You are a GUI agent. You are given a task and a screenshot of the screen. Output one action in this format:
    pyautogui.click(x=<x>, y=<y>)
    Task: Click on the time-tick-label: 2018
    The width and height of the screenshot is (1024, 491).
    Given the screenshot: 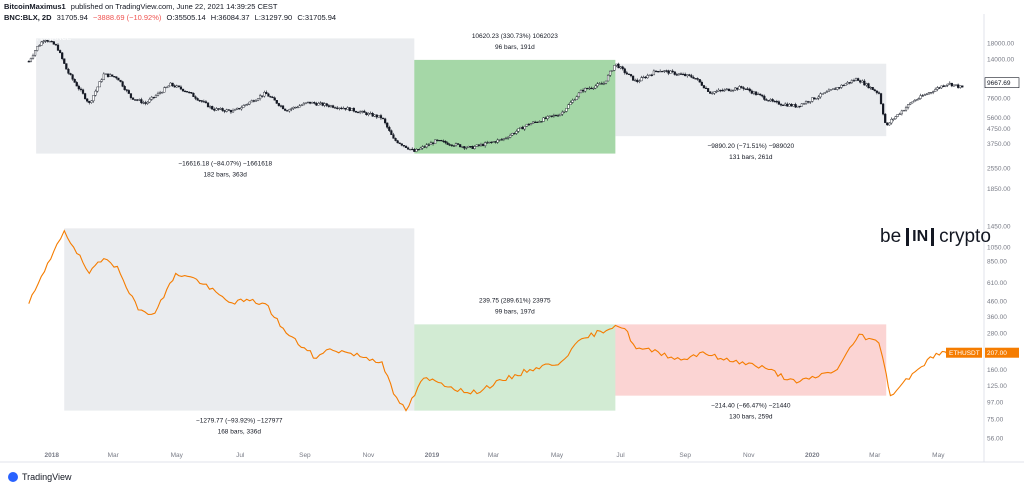 What is the action you would take?
    pyautogui.click(x=52, y=455)
    